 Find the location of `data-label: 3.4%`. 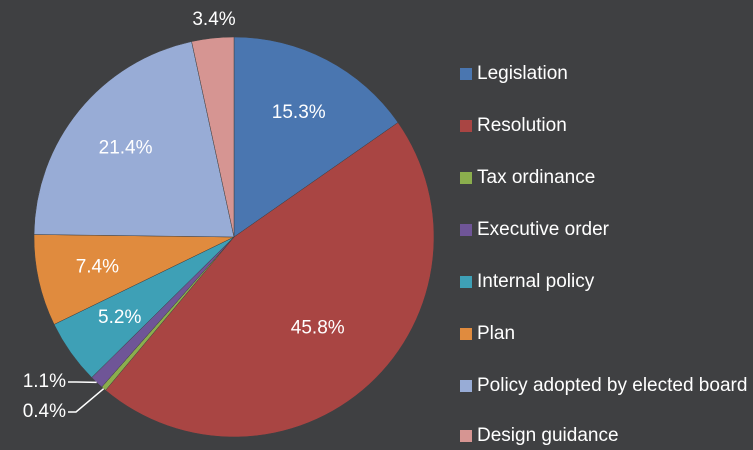

data-label: 3.4% is located at coordinates (213, 19).